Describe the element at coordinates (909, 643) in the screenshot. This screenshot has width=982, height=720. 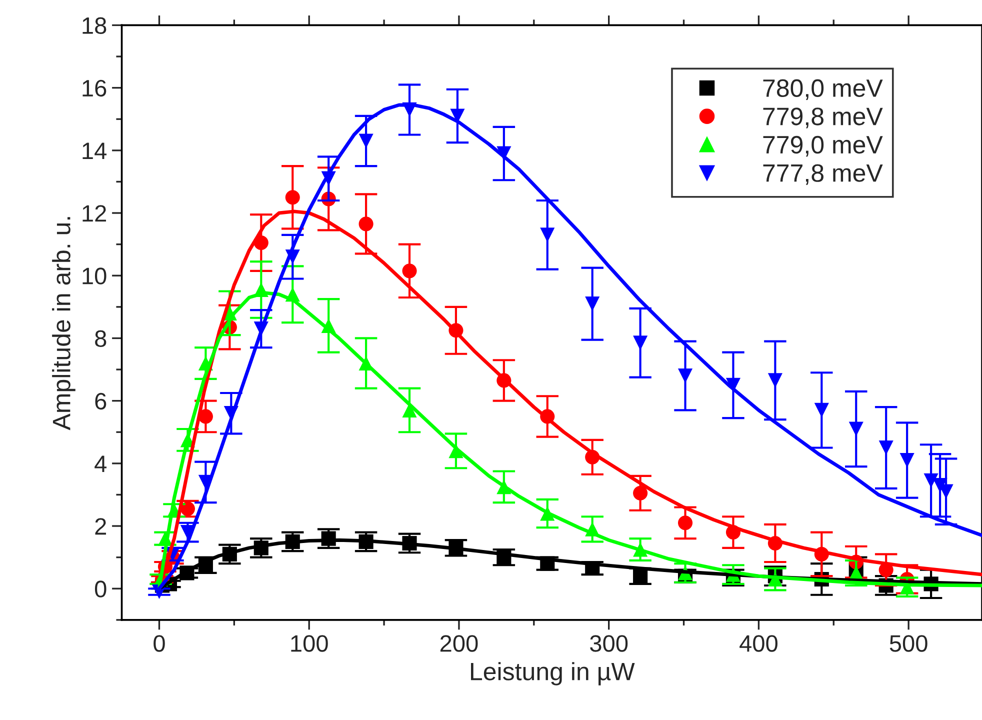
I see `x-tick-label: 500` at that location.